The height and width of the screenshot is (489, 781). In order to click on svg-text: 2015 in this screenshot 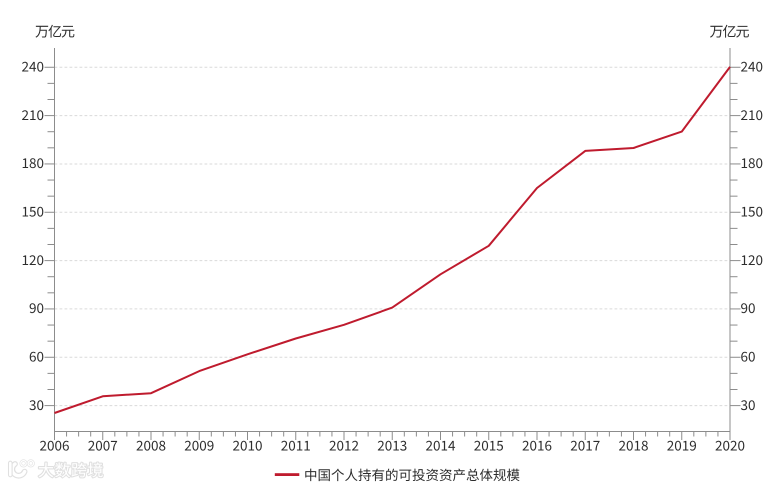, I will do `click(489, 445)`.